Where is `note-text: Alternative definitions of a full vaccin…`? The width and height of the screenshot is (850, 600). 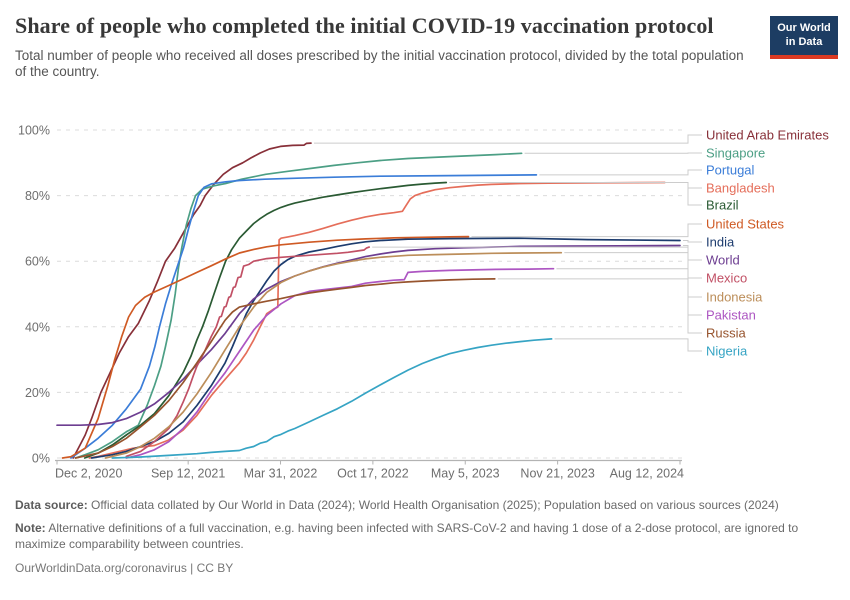 note-text: Alternative definitions of a full vaccin… is located at coordinates (407, 536).